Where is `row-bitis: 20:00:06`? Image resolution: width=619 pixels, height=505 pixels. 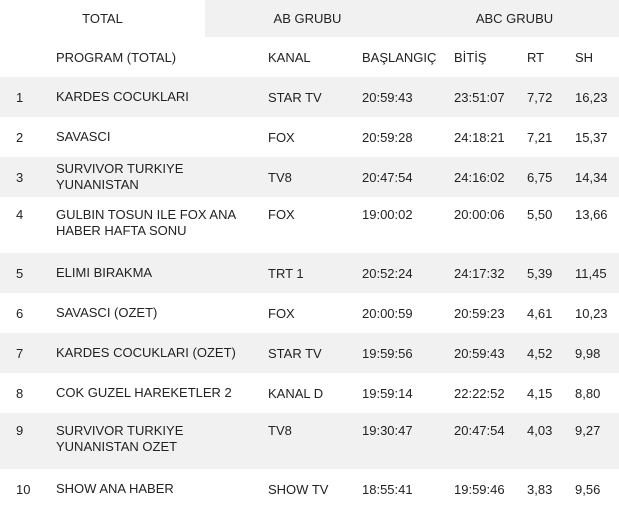 row-bitis: 20:00:06 is located at coordinates (479, 214).